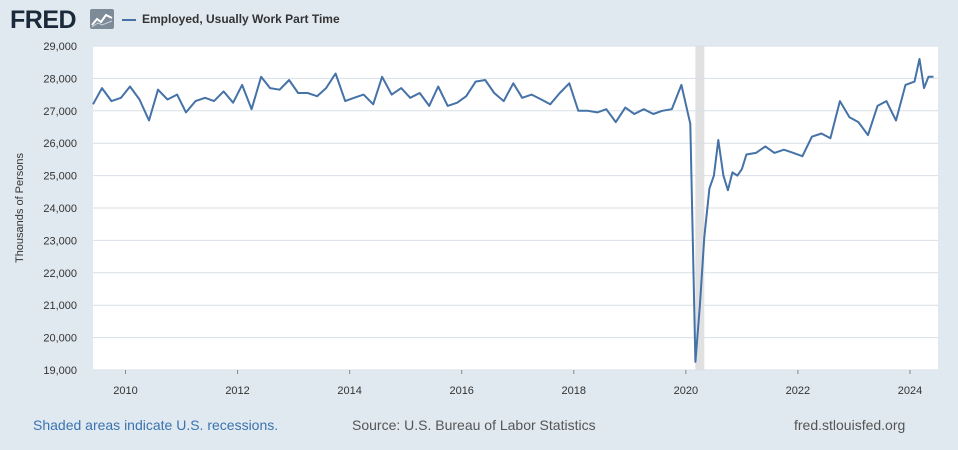  What do you see at coordinates (129, 20) in the screenshot?
I see `legend-swatch` at bounding box center [129, 20].